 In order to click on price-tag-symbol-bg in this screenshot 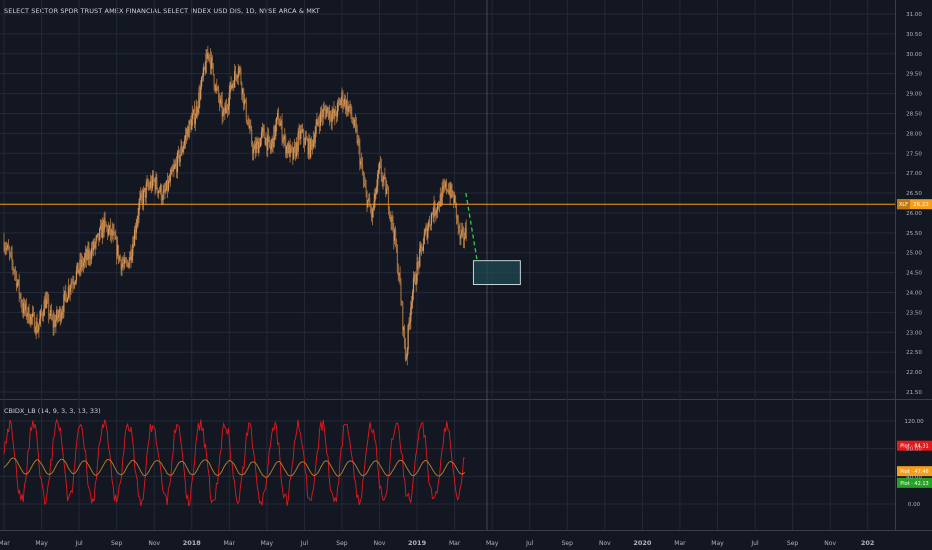, I will do `click(903, 204)`.